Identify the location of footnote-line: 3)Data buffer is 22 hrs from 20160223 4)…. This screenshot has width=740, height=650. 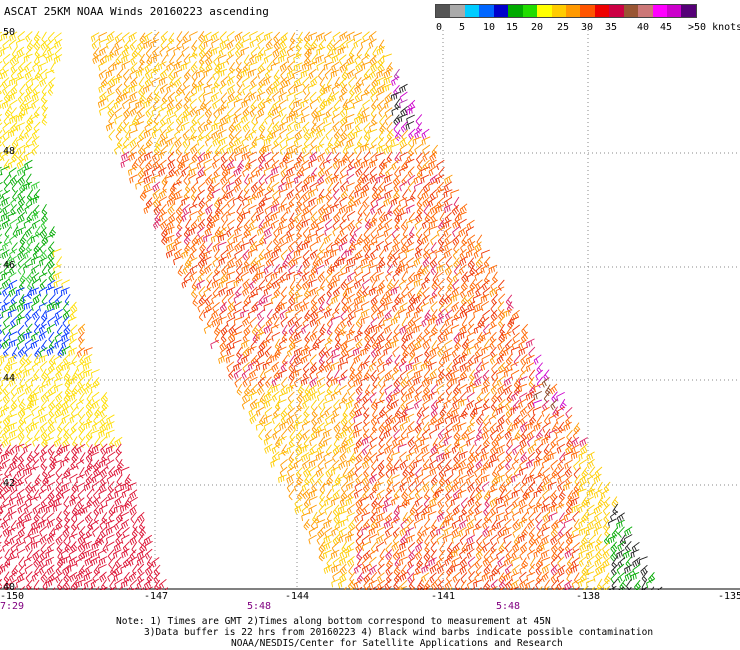
(399, 632).